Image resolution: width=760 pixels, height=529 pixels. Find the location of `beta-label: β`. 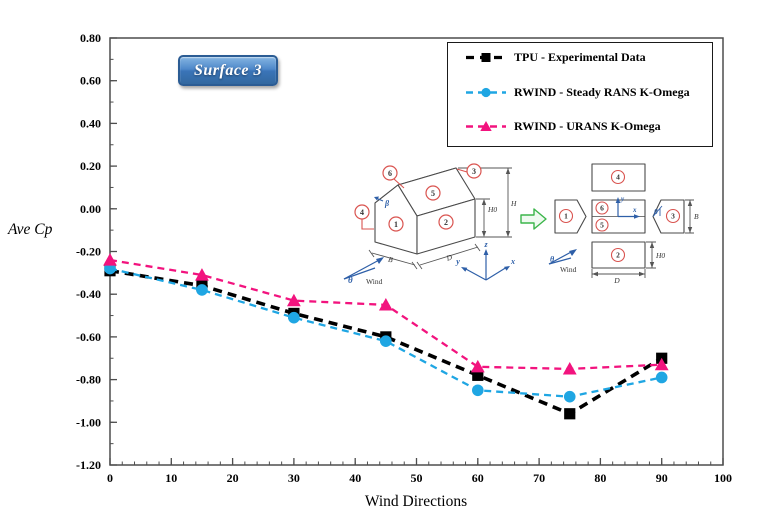

beta-label: β is located at coordinates (387, 203).